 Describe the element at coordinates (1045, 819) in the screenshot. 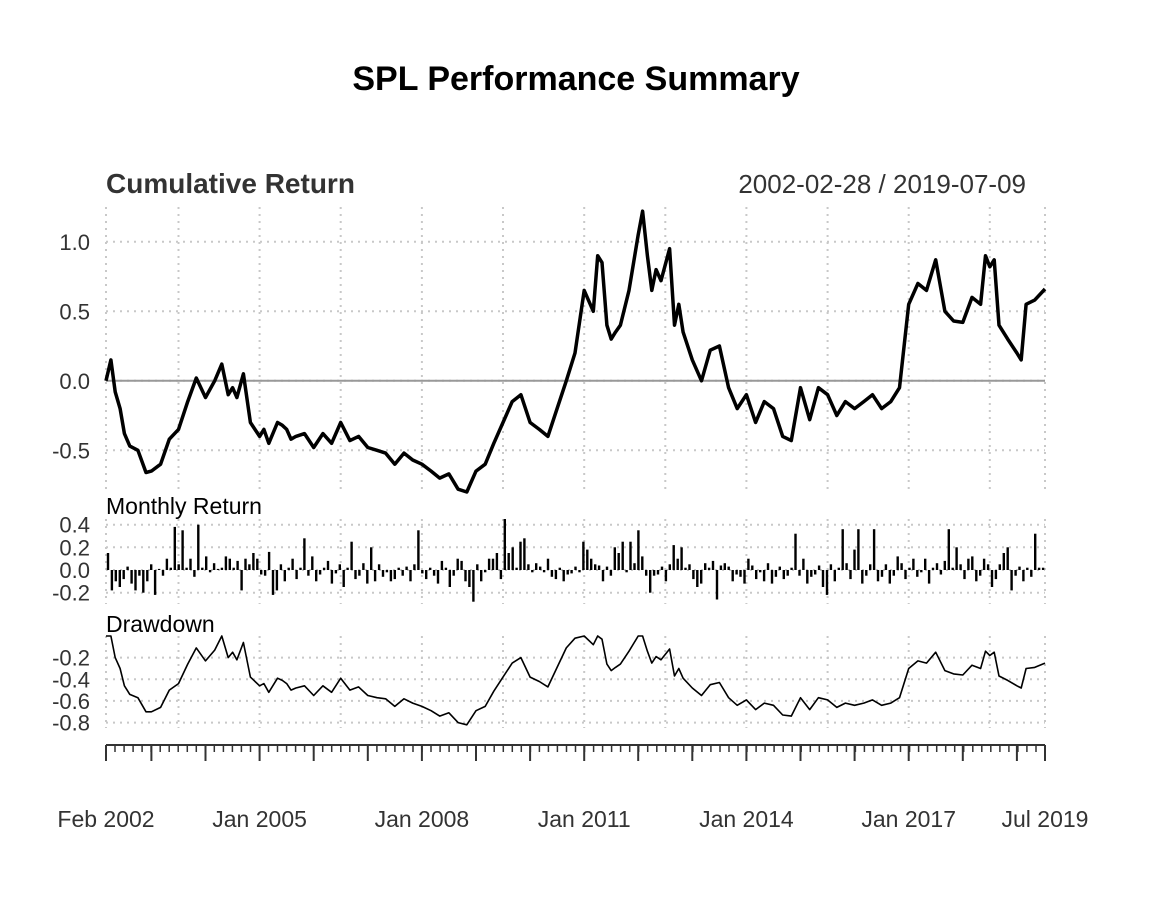

I see `x-tick-label: Jul 2019` at that location.